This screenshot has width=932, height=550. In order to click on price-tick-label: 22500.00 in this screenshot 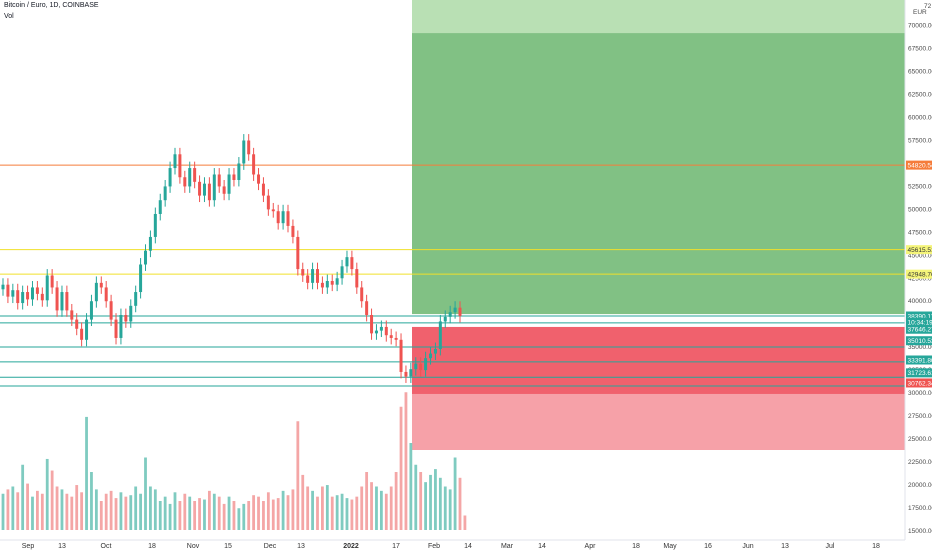, I will do `click(920, 462)`.